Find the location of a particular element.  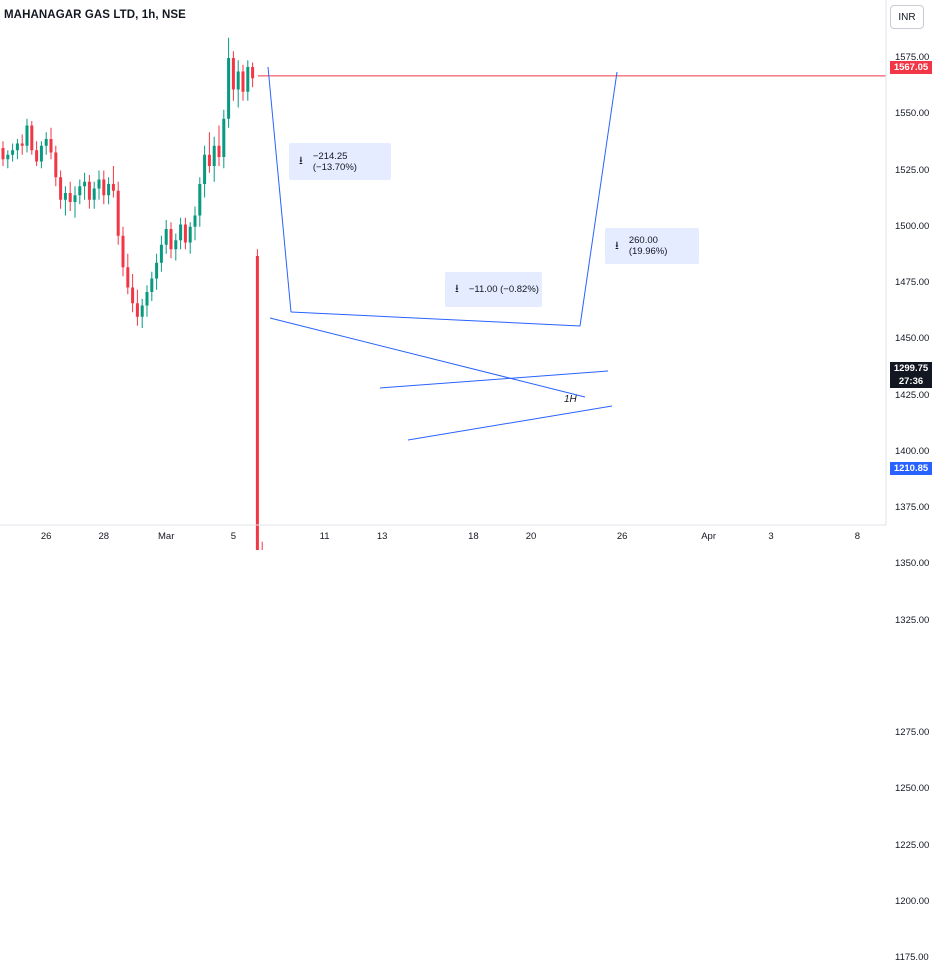

price-tick-label: 1525.00 is located at coordinates (912, 170).